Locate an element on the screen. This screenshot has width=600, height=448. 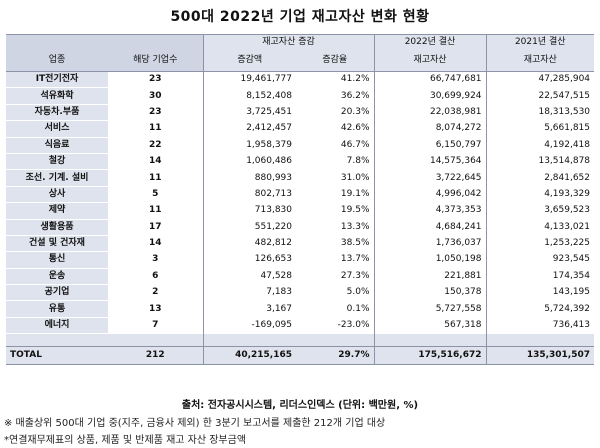
total-company-count: 212 is located at coordinates (155, 356).